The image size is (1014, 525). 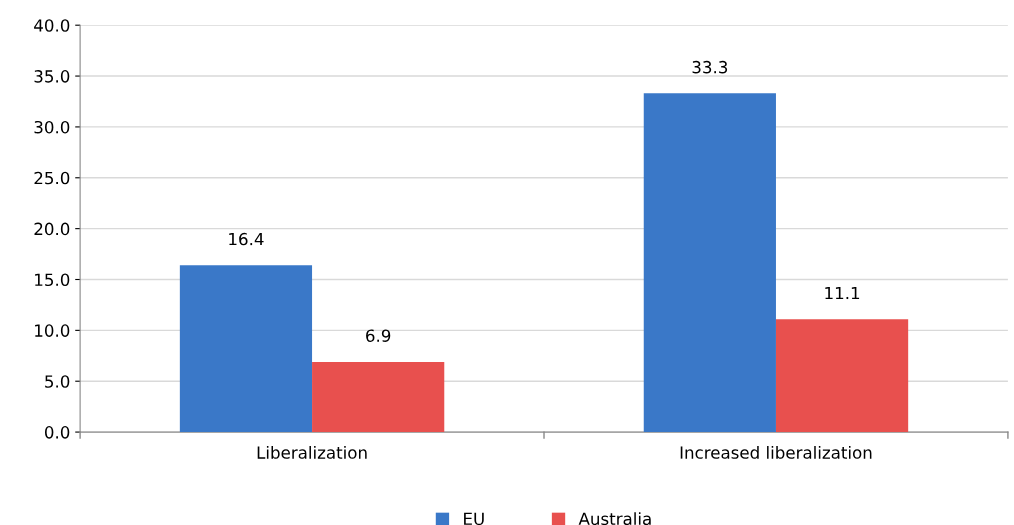 What do you see at coordinates (776, 452) in the screenshot?
I see `x-tick-label: Increased liberalization` at bounding box center [776, 452].